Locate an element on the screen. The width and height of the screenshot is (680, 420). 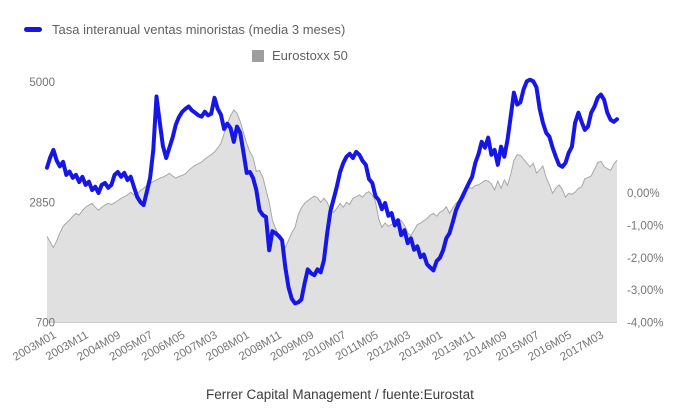
left-axis-tick-label: 700 is located at coordinates (45, 324).